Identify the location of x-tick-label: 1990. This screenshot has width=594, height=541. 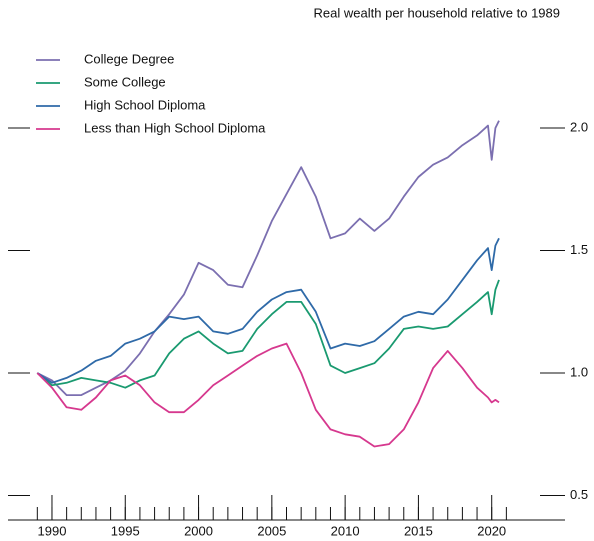
(52, 530).